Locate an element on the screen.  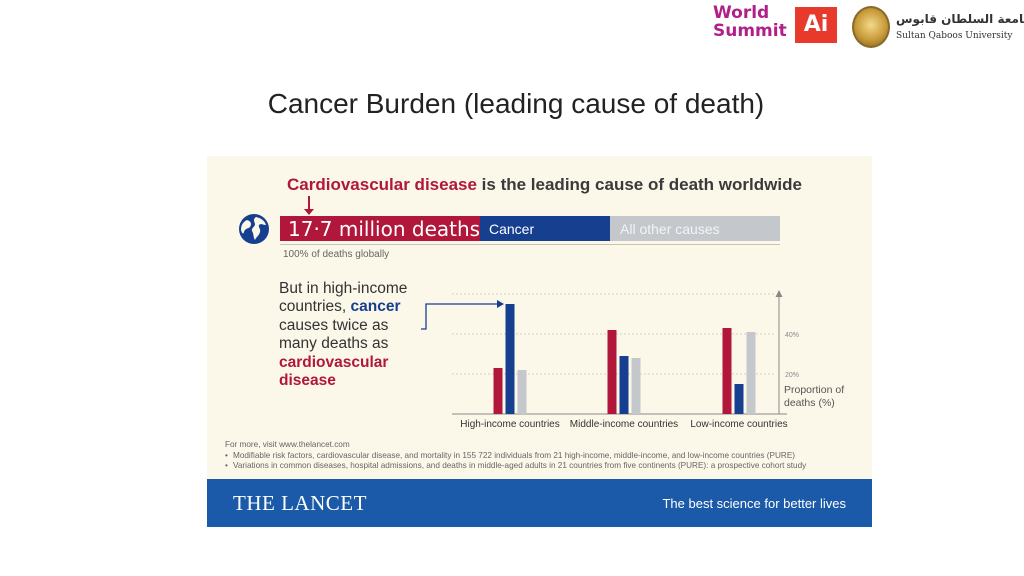
slide-title: Cancer Burden (leading cause of death) is located at coordinates (516, 103).